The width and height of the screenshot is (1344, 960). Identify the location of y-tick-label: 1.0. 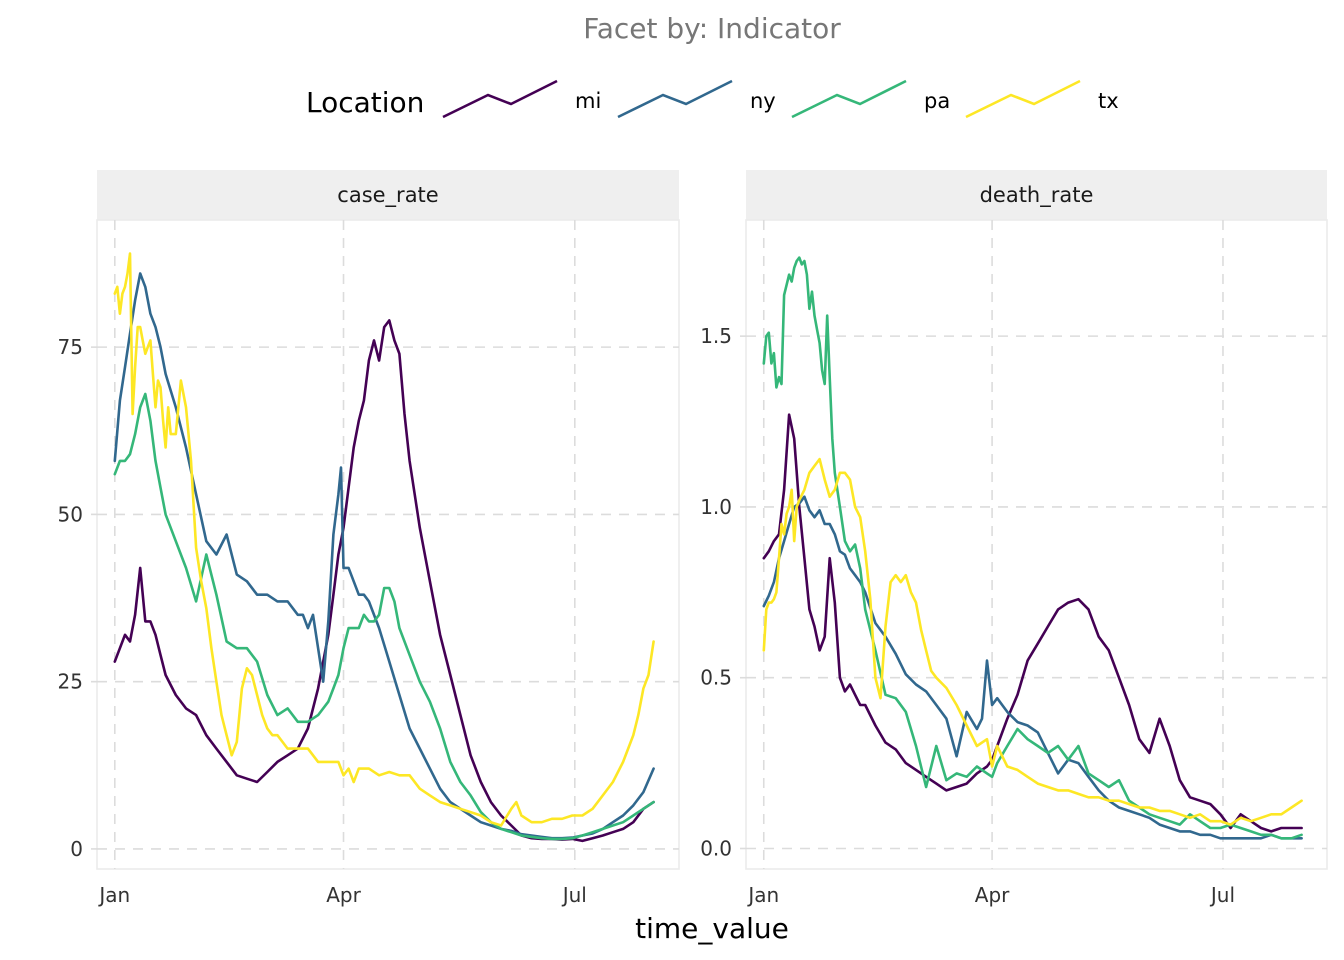
(716, 507).